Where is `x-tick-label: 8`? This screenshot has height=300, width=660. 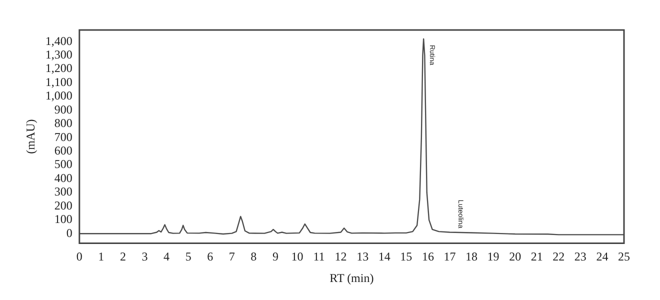 x-tick-label: 8 is located at coordinates (253, 257).